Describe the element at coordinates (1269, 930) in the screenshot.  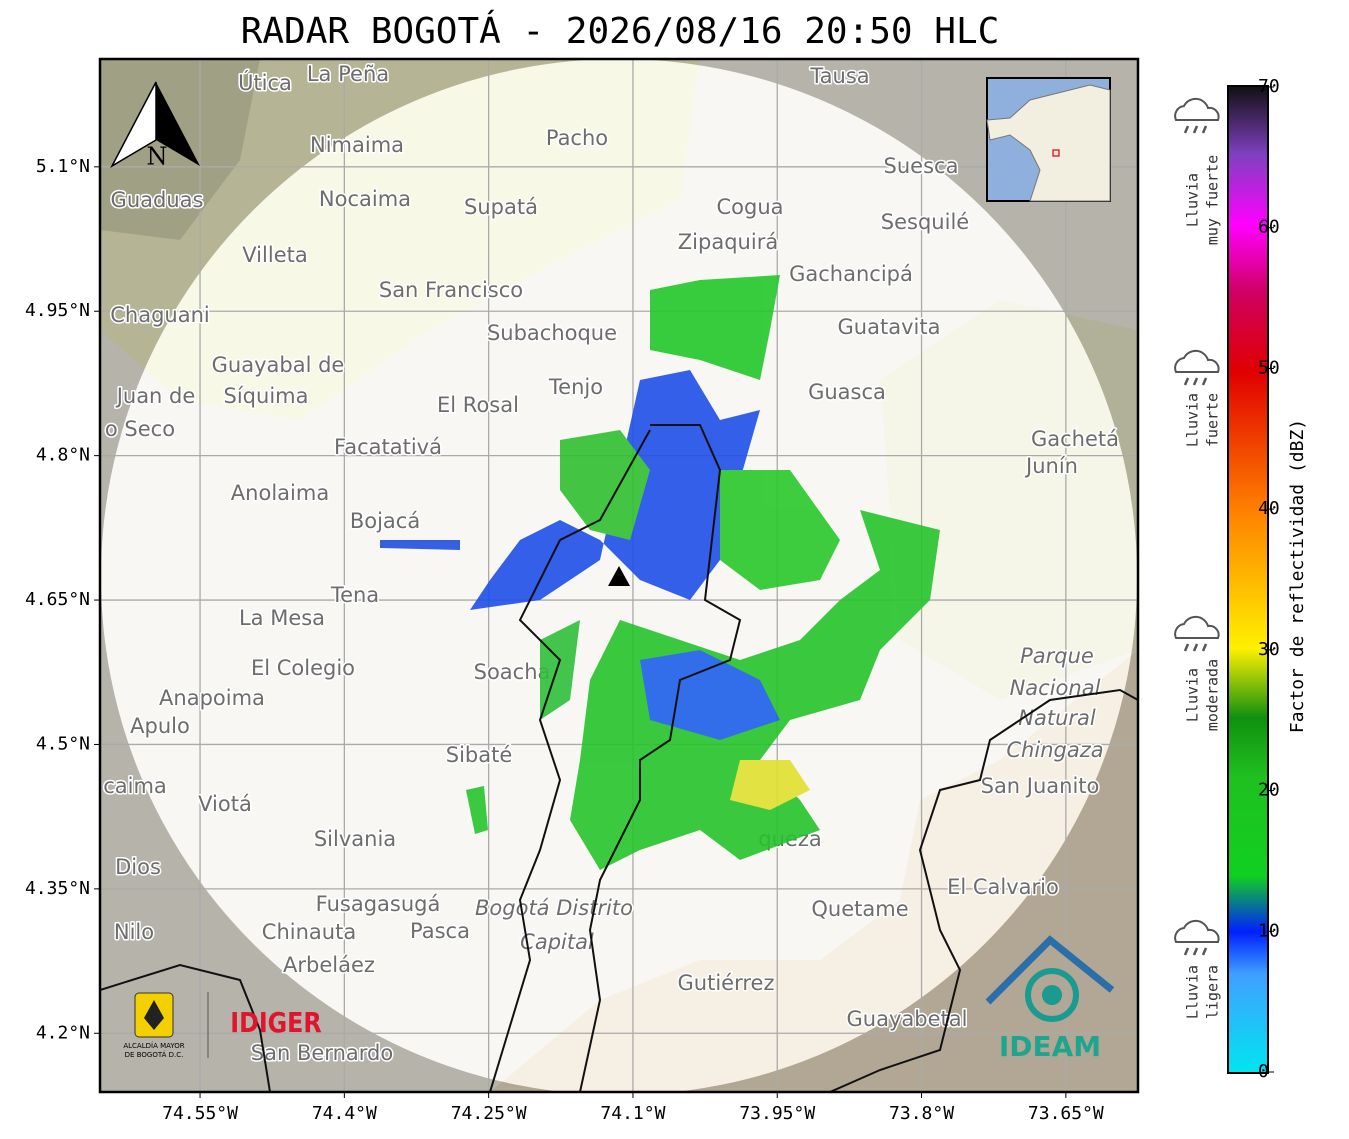
I see `colorbar-tick-label: 10` at that location.